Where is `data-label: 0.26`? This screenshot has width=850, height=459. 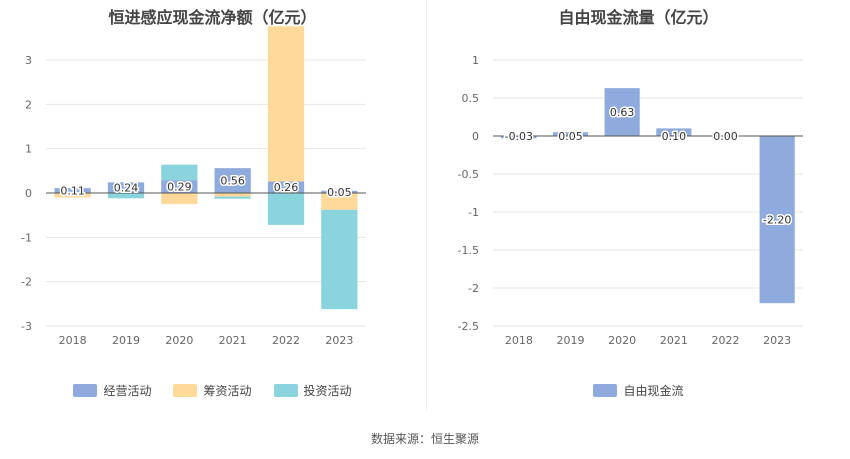 data-label: 0.26 is located at coordinates (286, 187).